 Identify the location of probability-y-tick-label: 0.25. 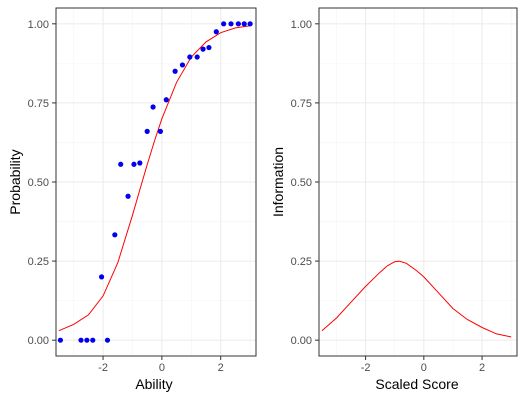
(38, 262).